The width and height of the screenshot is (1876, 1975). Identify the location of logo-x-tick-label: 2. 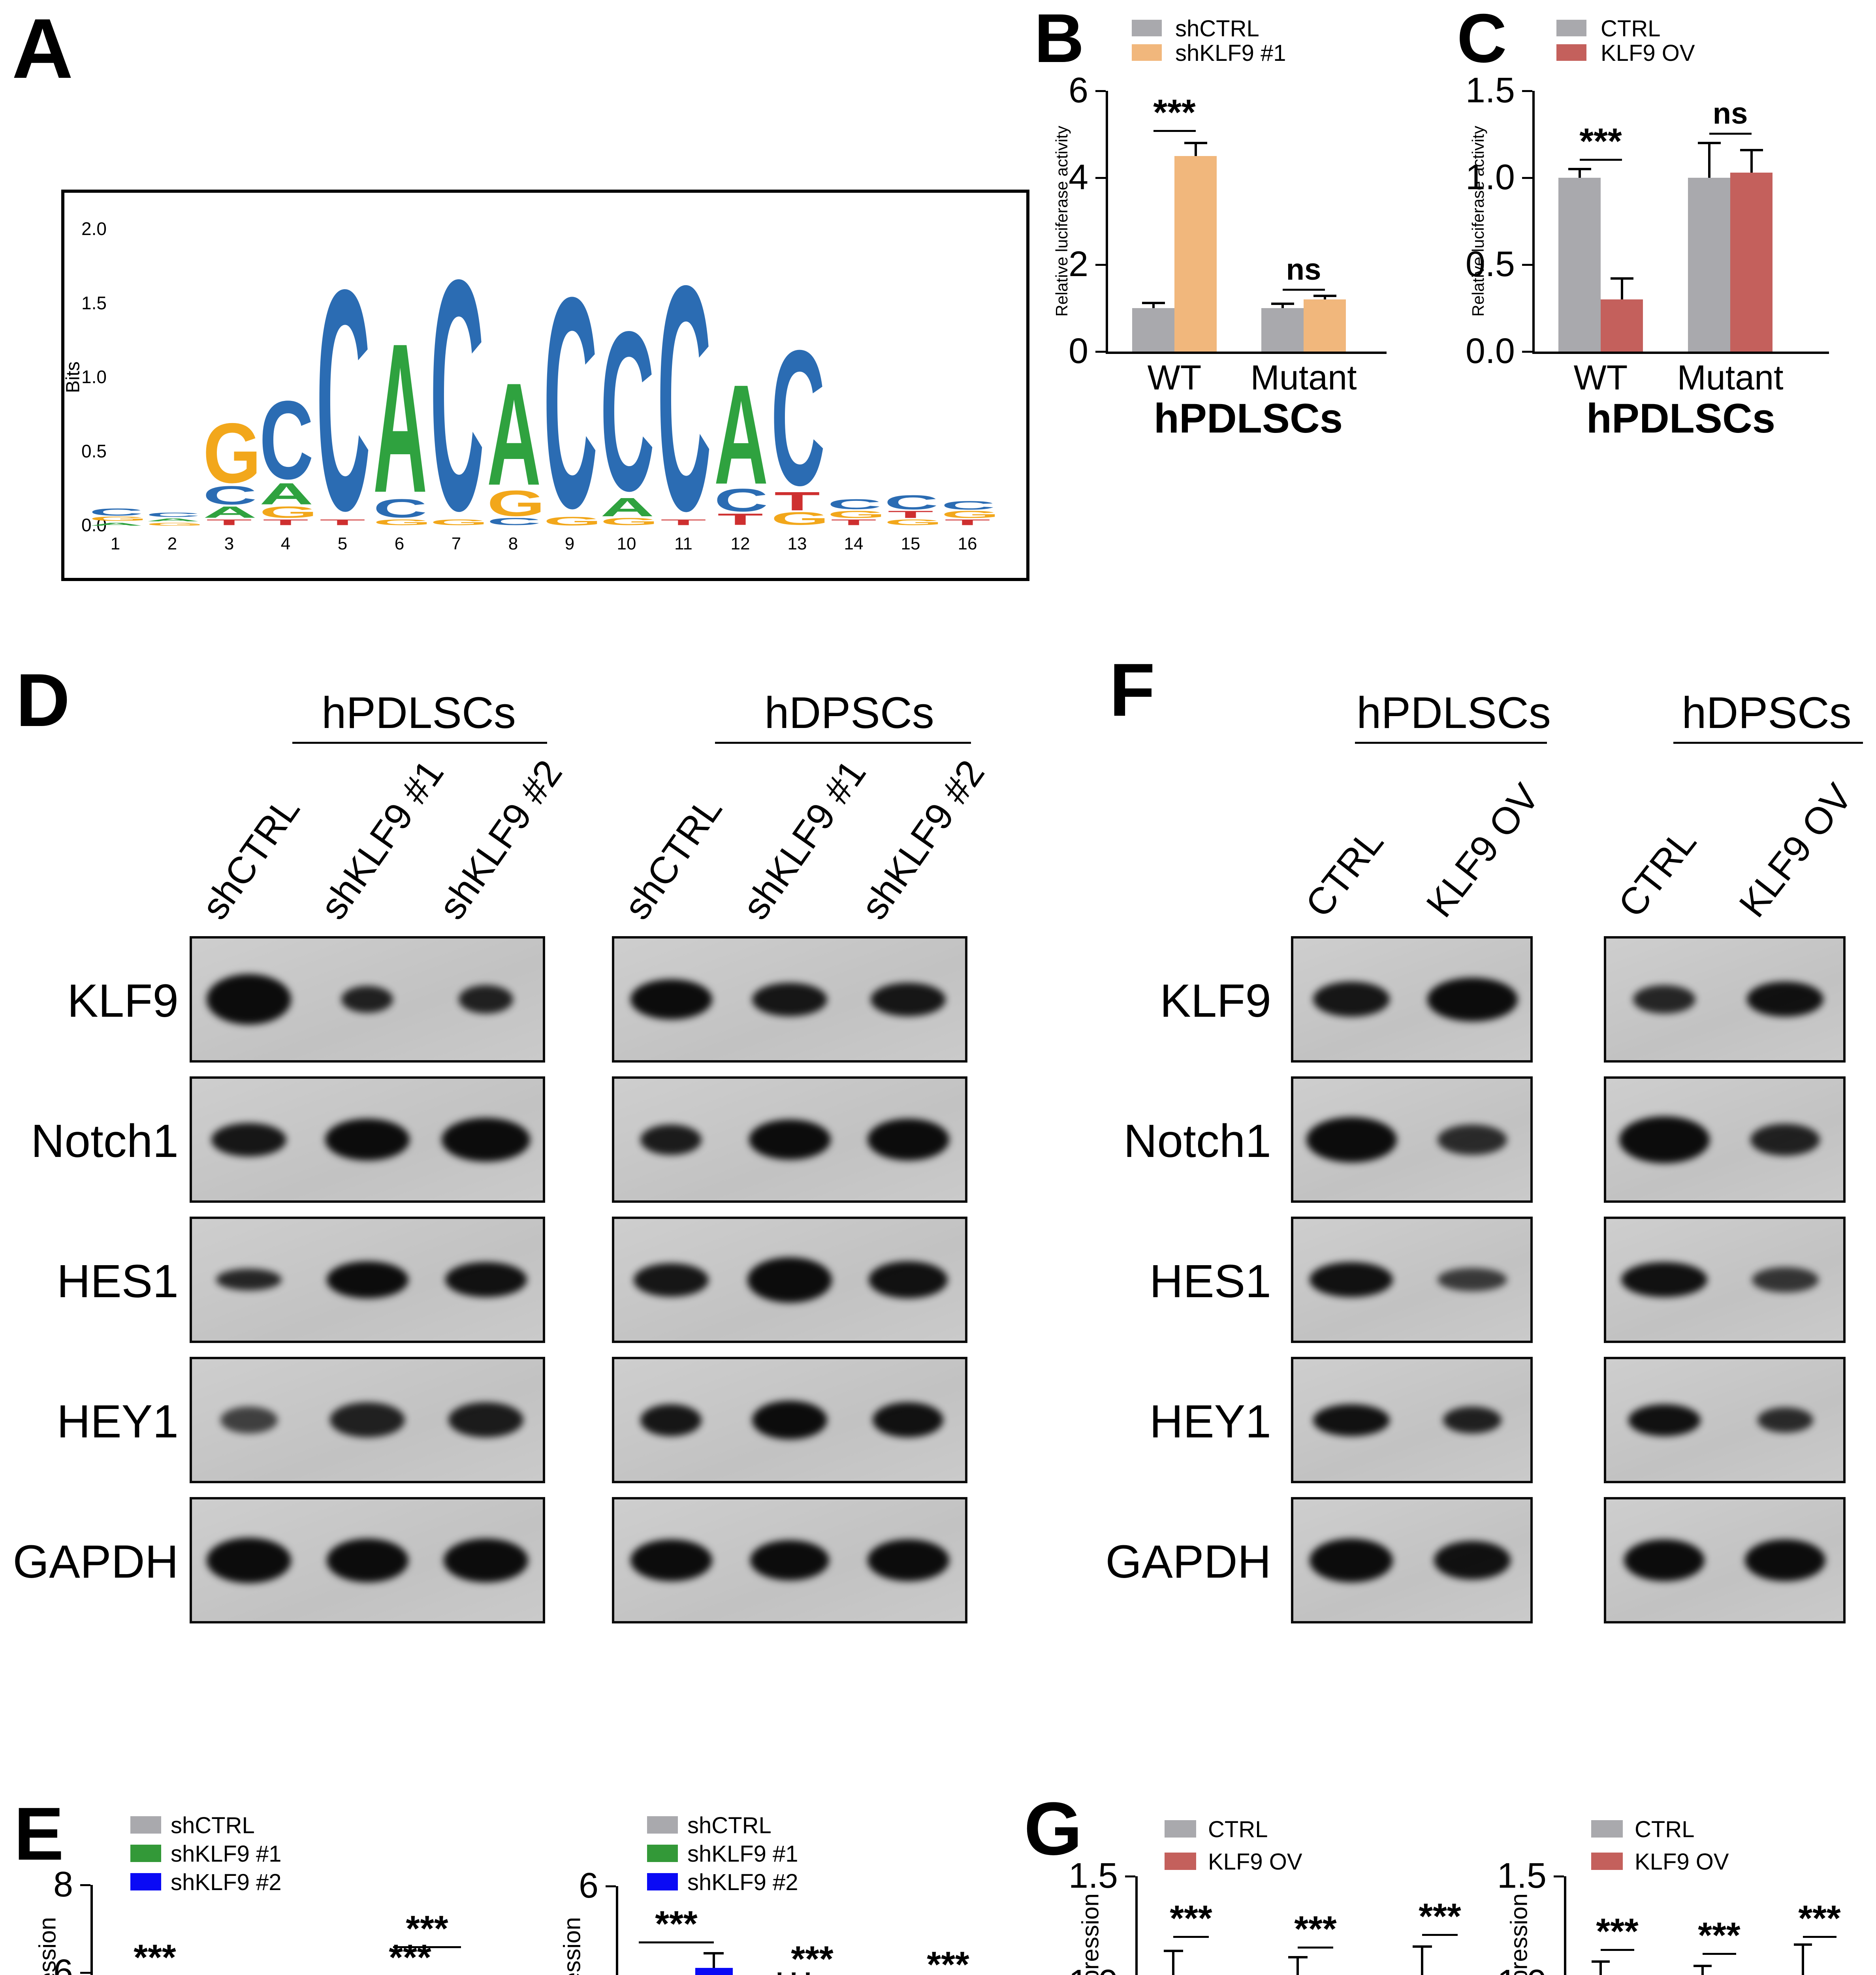
(172, 544).